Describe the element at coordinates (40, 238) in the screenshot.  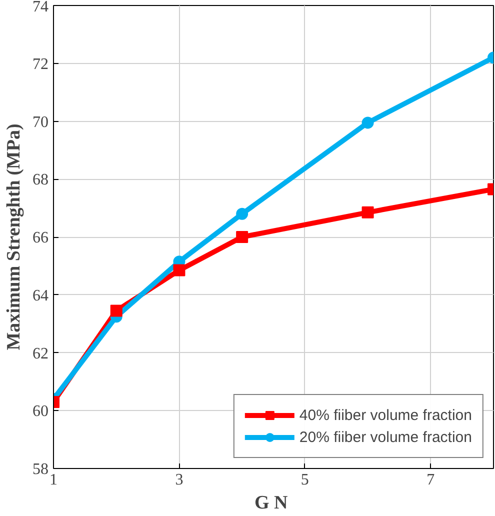
I see `y-tick-label: 66` at that location.